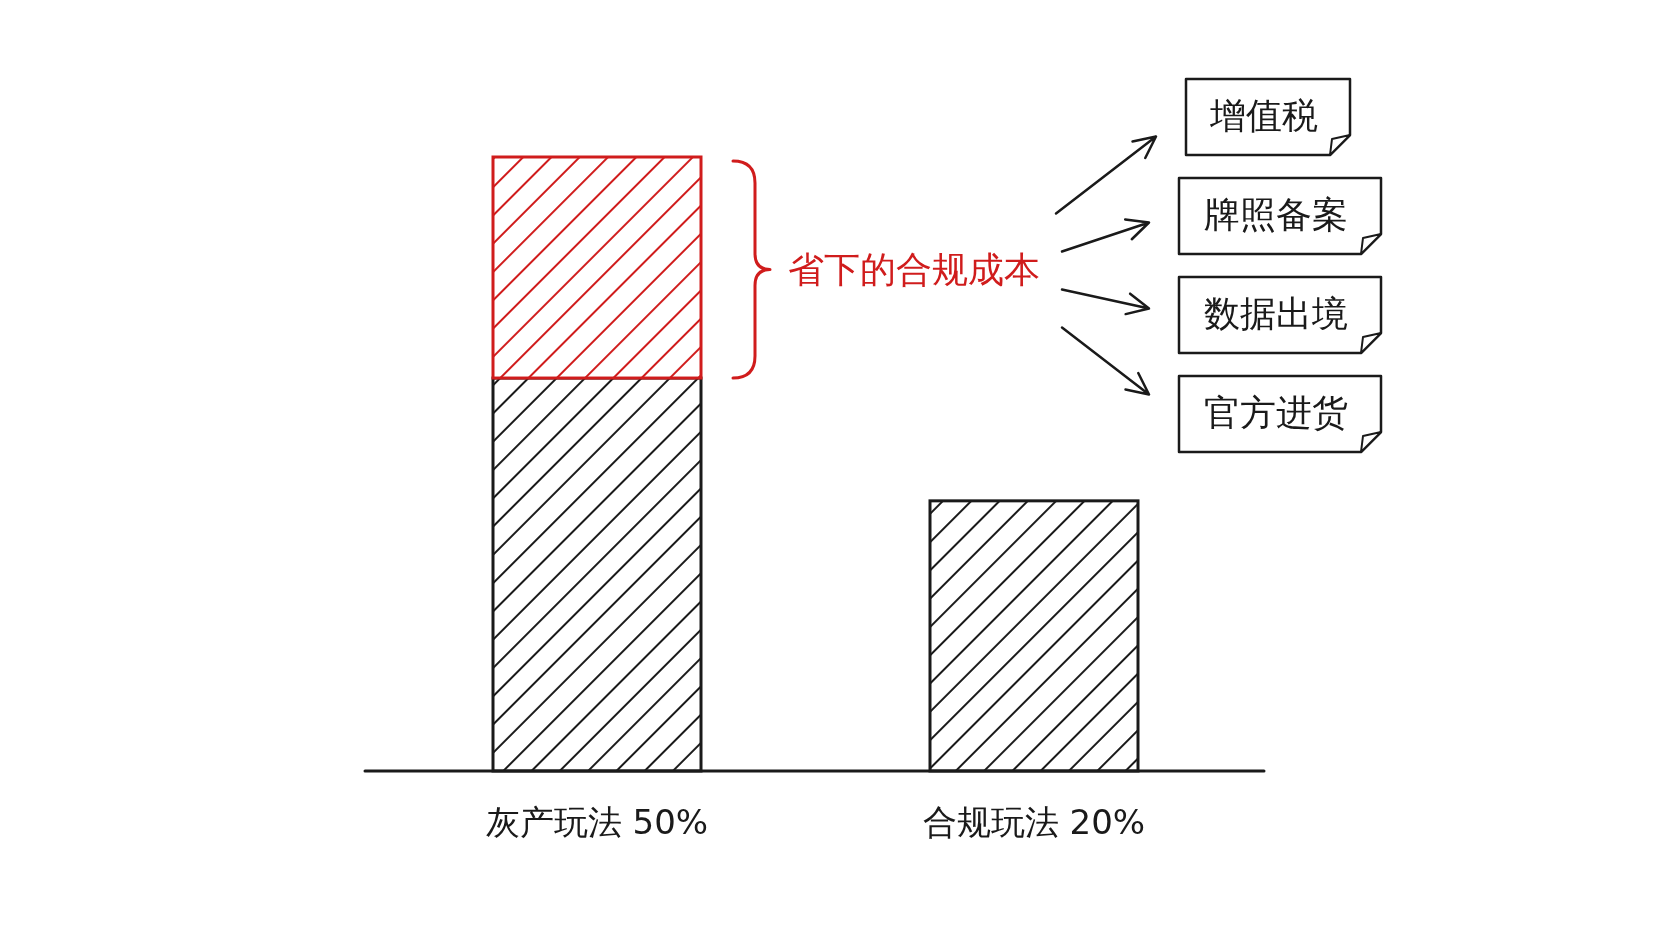 This screenshot has width=1672, height=941. What do you see at coordinates (1263, 115) in the screenshot?
I see `text: 增值税` at bounding box center [1263, 115].